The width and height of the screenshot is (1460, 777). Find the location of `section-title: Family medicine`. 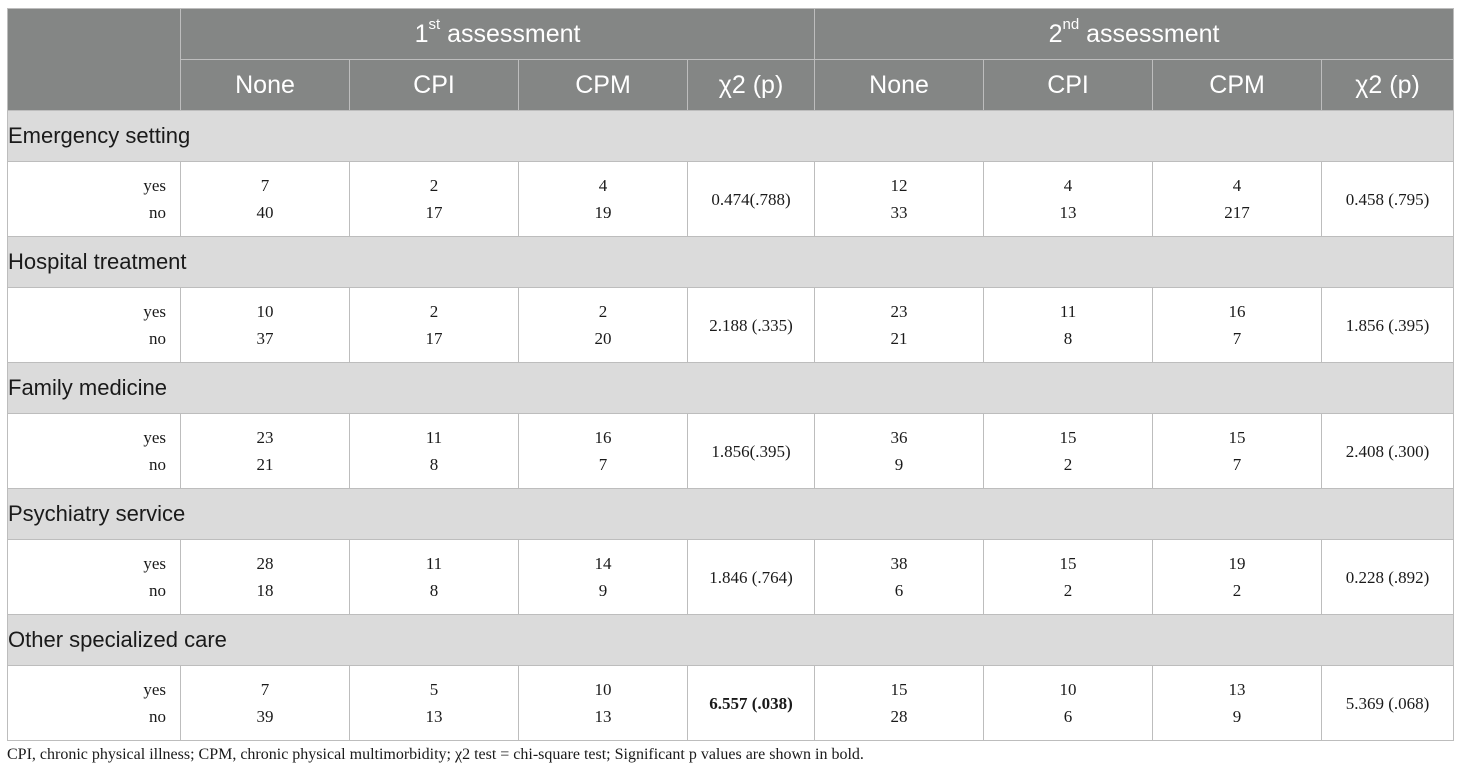

section-title: Family medicine is located at coordinates (730, 388).